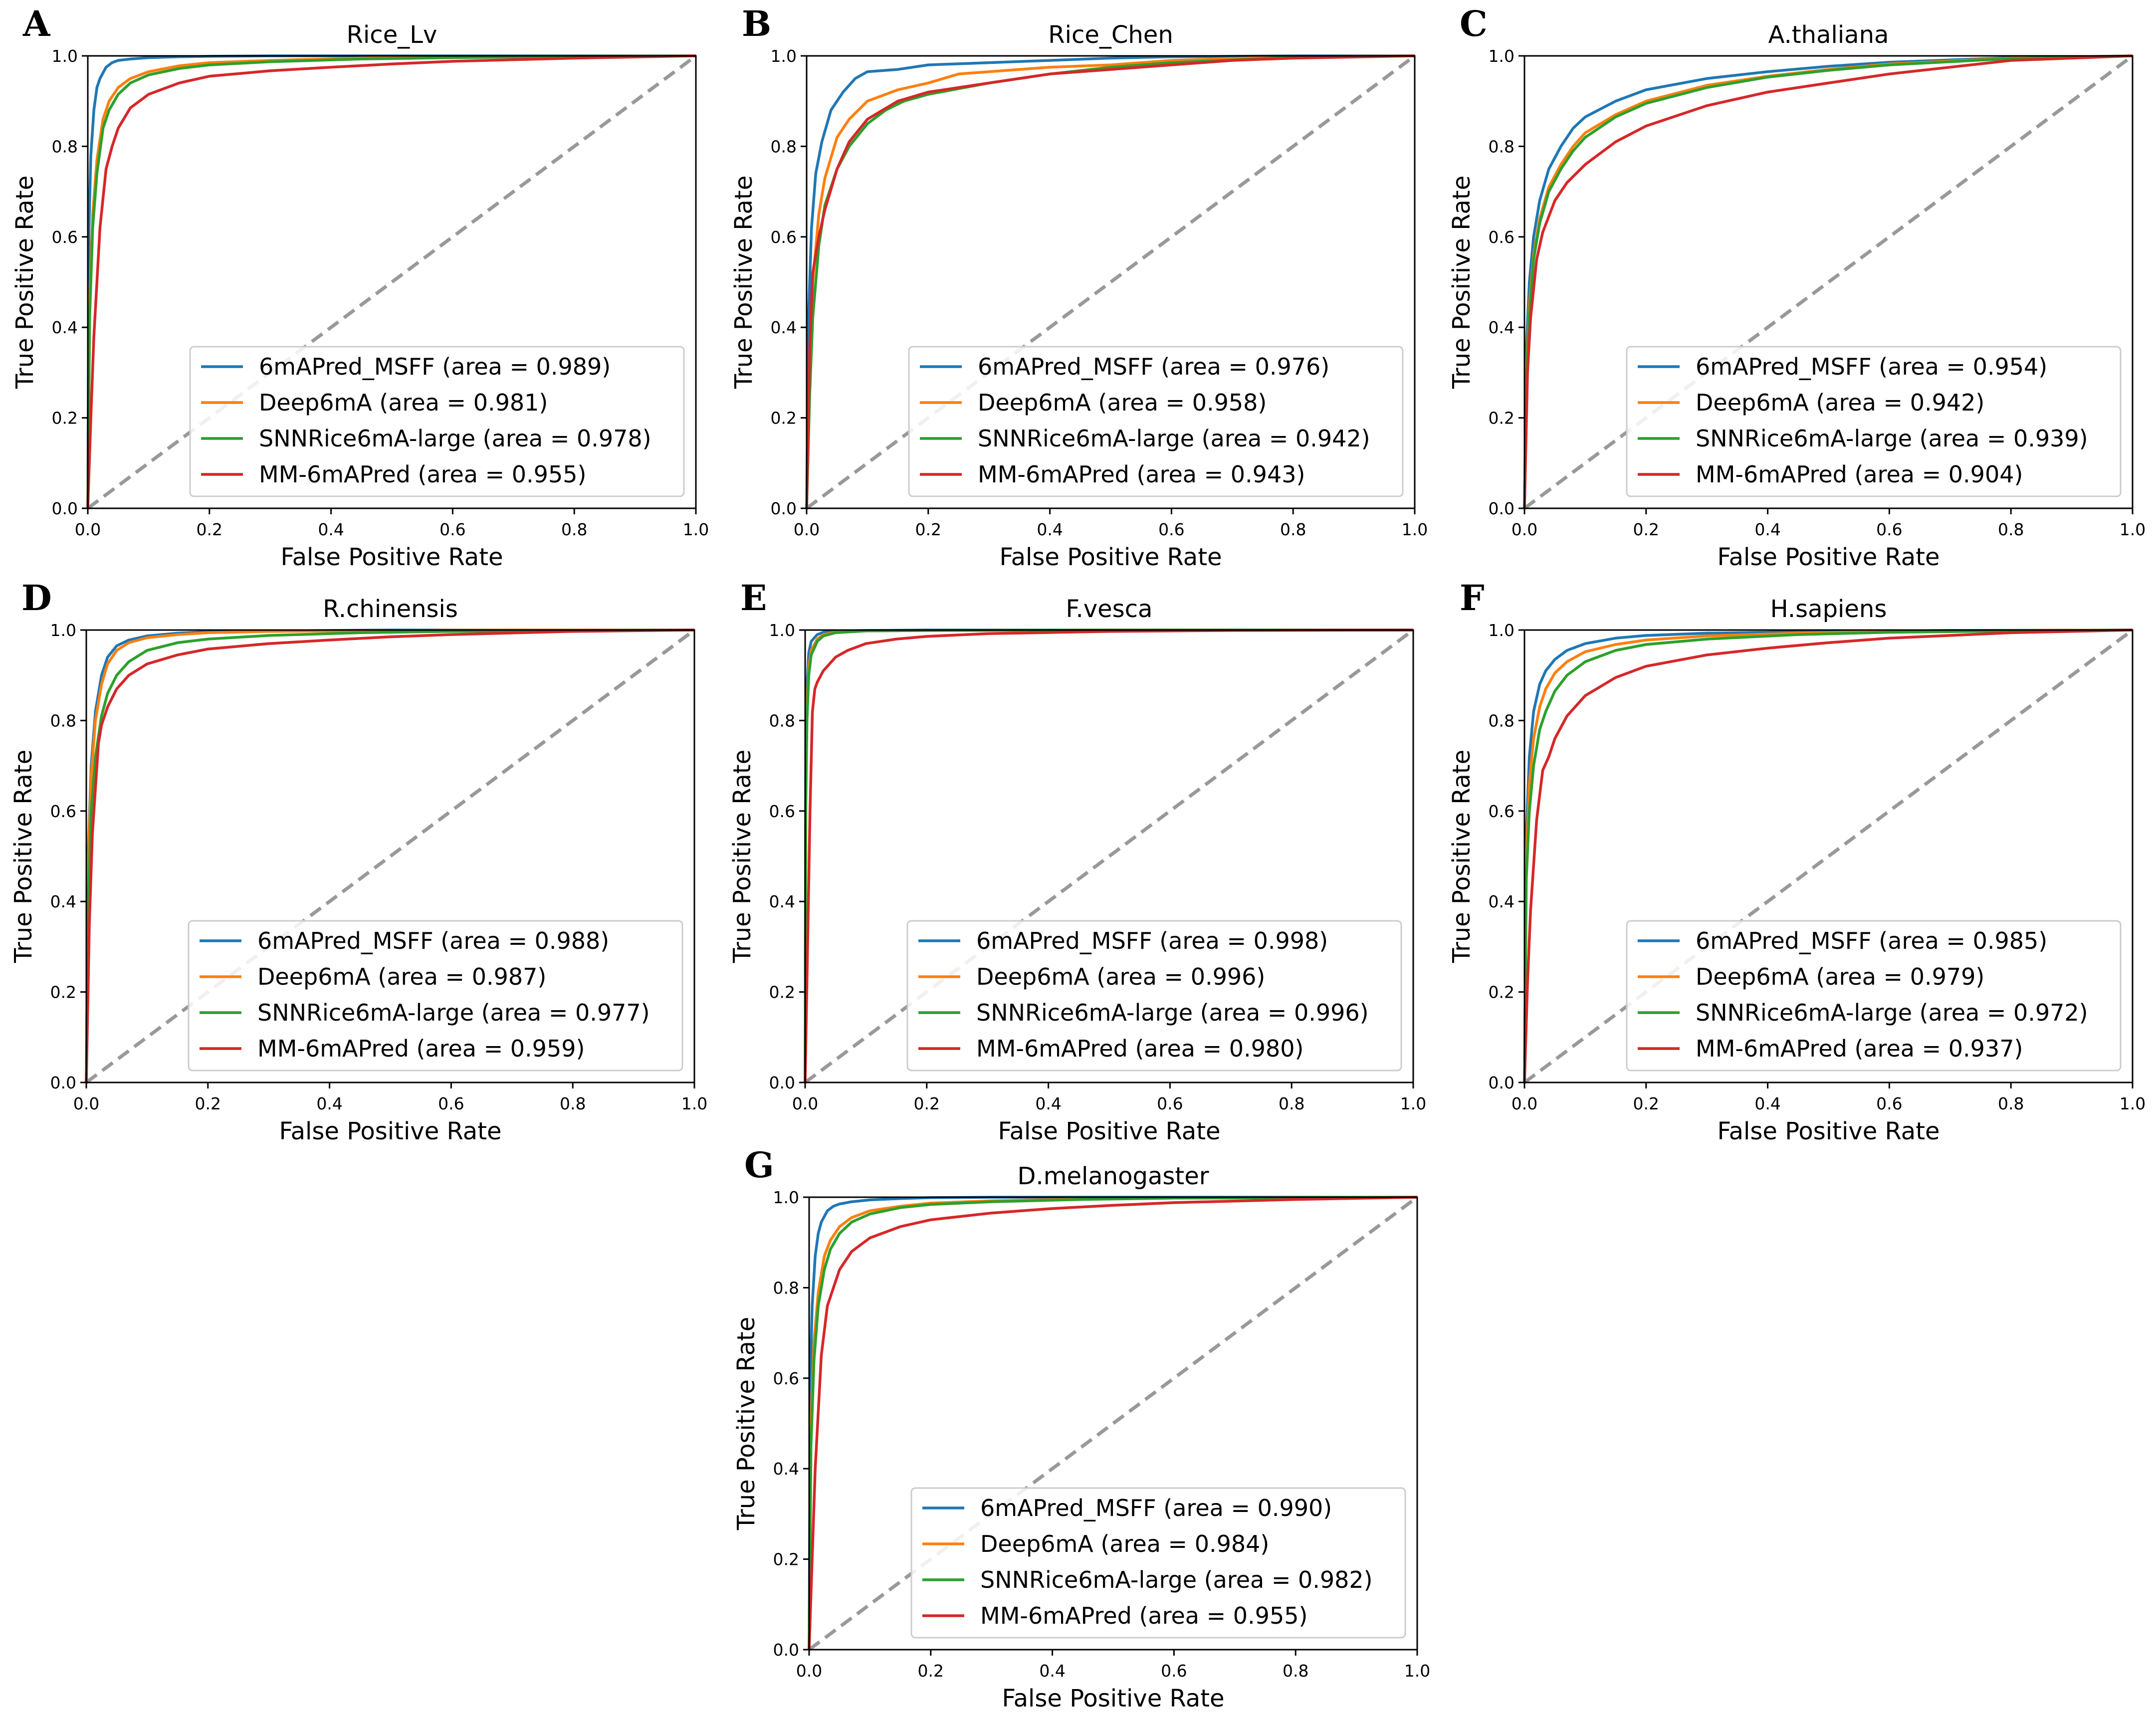 This screenshot has height=1713, width=2156. What do you see at coordinates (759, 1165) in the screenshot?
I see `panel-letter: G` at bounding box center [759, 1165].